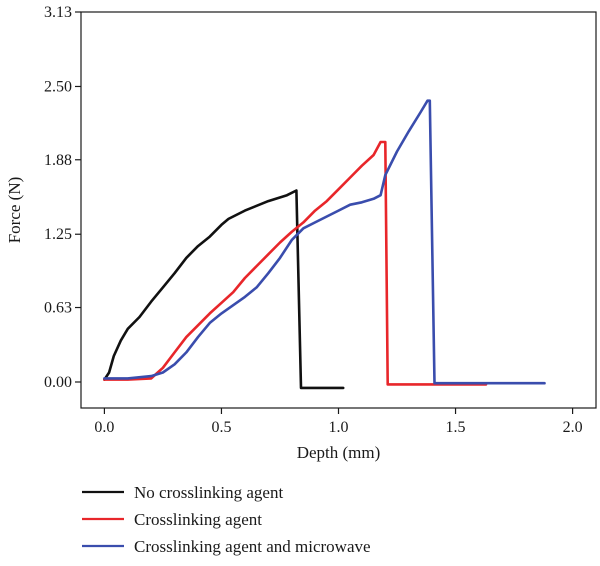 The height and width of the screenshot is (566, 600). I want to click on x-tick-label: 2.0, so click(573, 427).